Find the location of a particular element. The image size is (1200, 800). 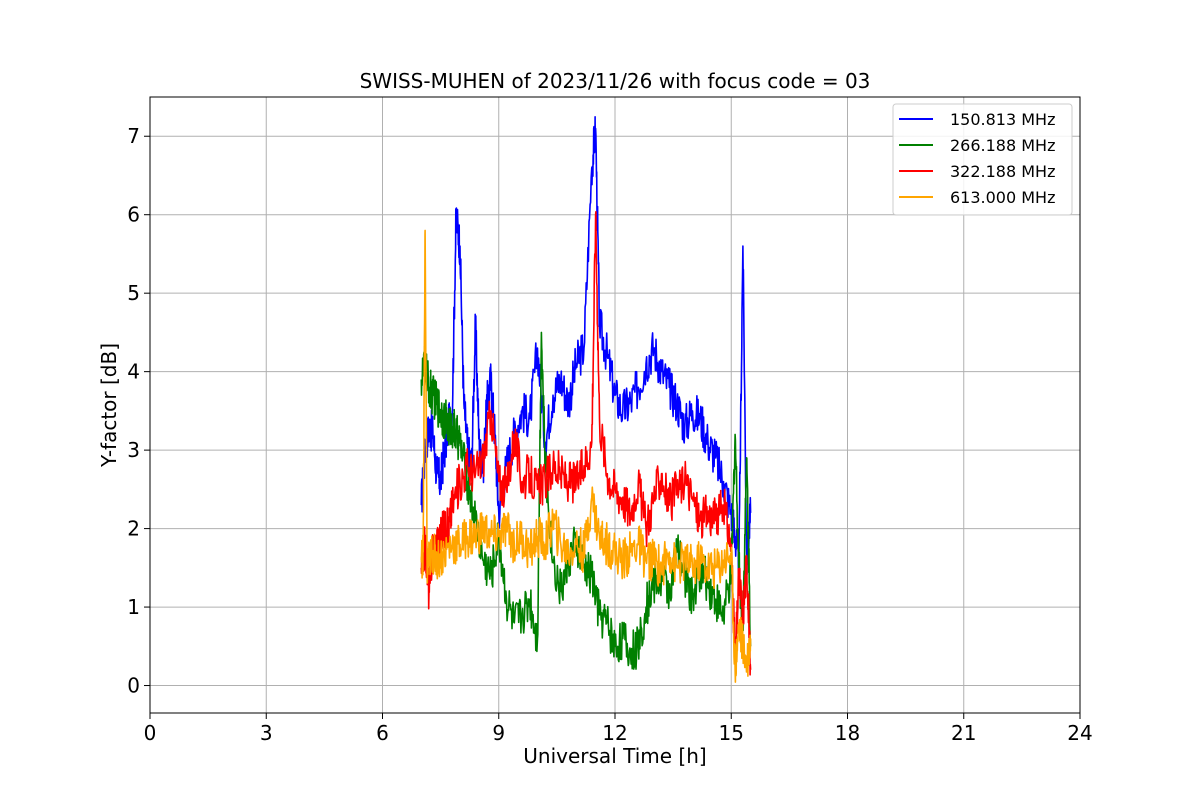

x-tick-label: 21 is located at coordinates (963, 733).